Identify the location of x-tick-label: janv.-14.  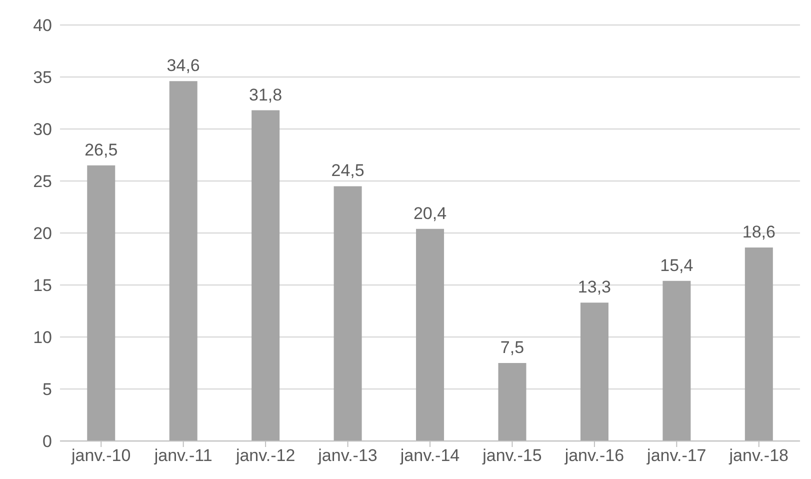
(429, 456).